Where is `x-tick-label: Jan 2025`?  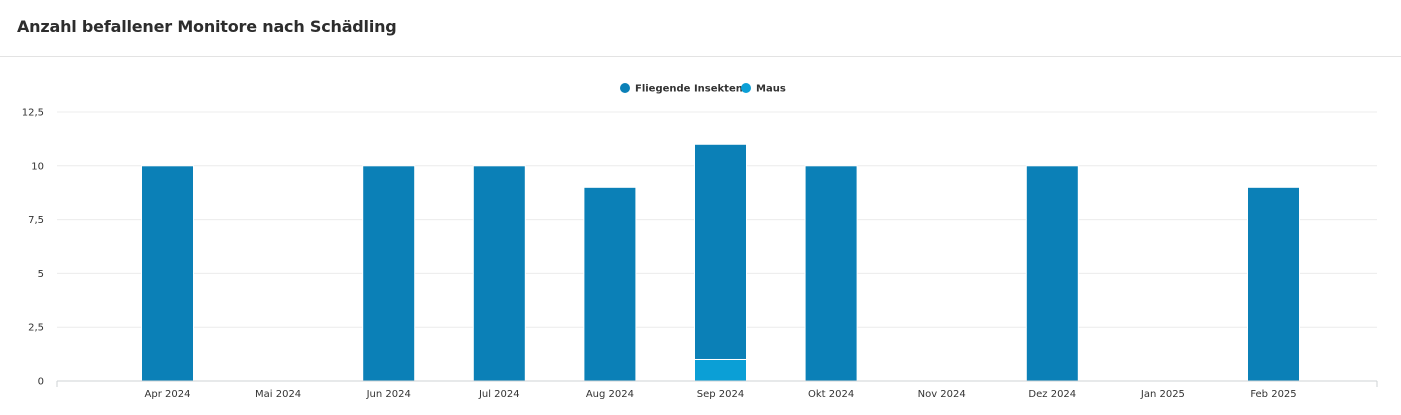
x-tick-label: Jan 2025 is located at coordinates (1162, 394).